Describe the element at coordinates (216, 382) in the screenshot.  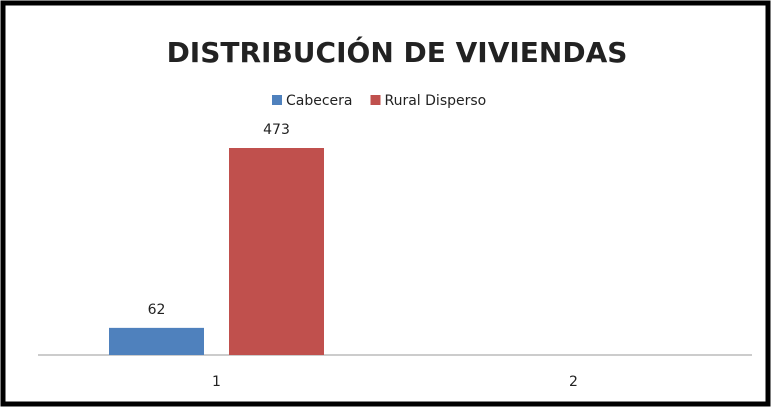
I see `x-tick-label: 1` at that location.